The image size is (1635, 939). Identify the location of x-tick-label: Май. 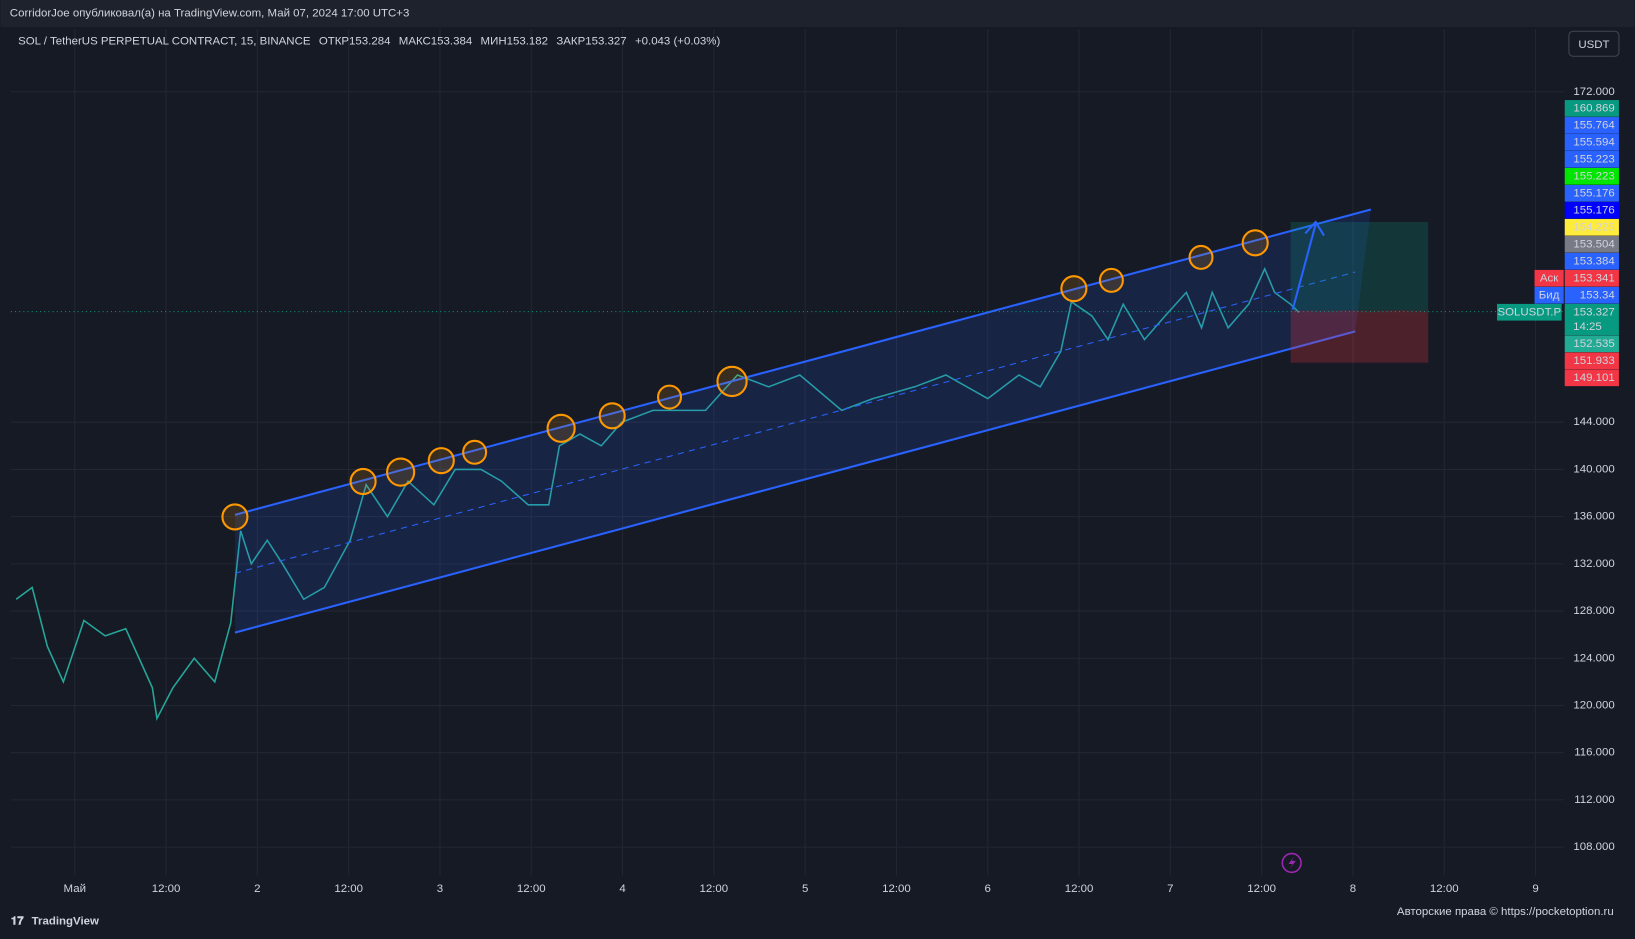
(75, 889).